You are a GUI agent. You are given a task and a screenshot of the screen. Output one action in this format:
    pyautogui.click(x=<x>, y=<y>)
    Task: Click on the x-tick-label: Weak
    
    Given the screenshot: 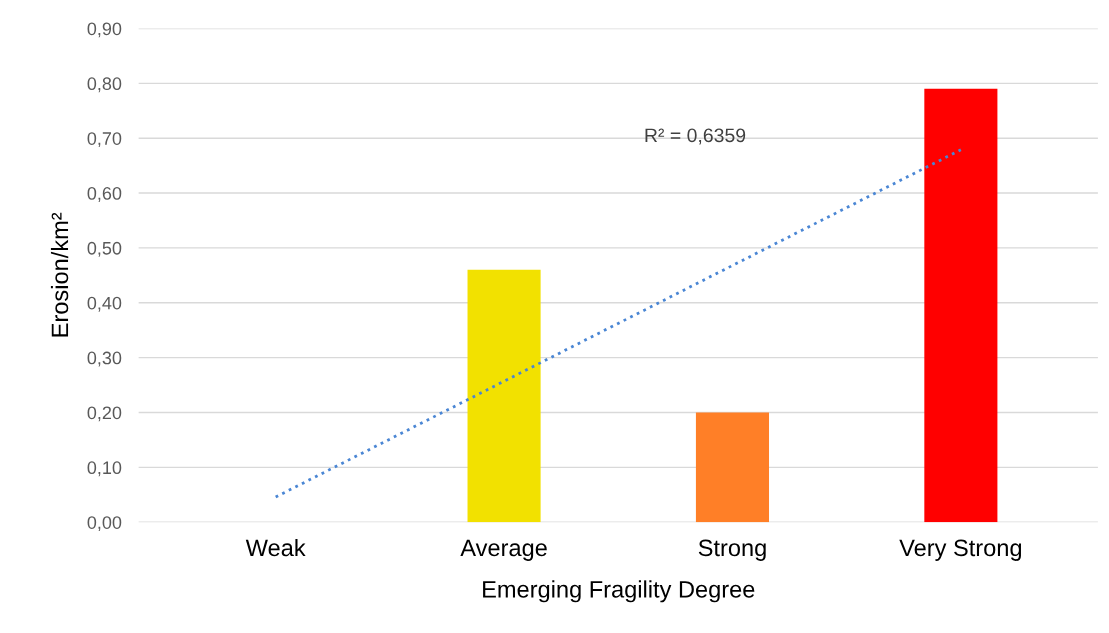 What is the action you would take?
    pyautogui.click(x=275, y=547)
    